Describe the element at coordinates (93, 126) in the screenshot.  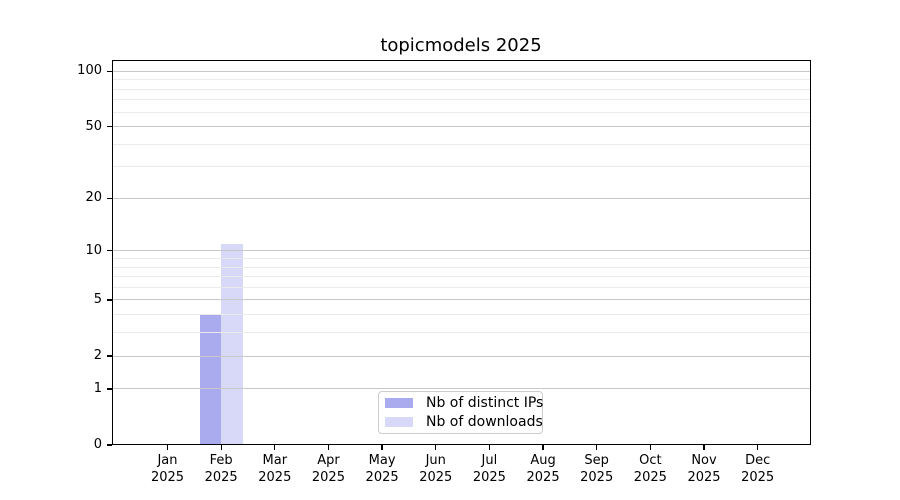
I see `y-tick-label-50: 50` at that location.